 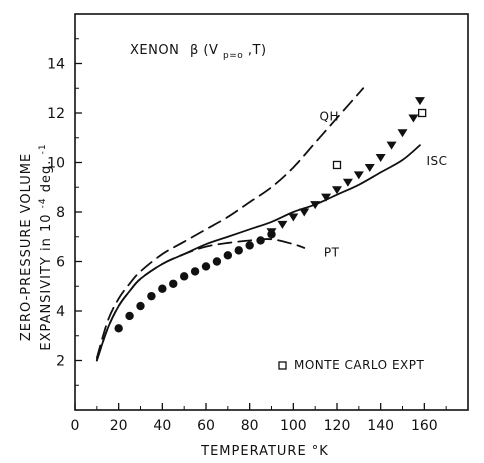 I want to click on x-axis-label: TEMPERATURE °K, so click(x=264, y=451).